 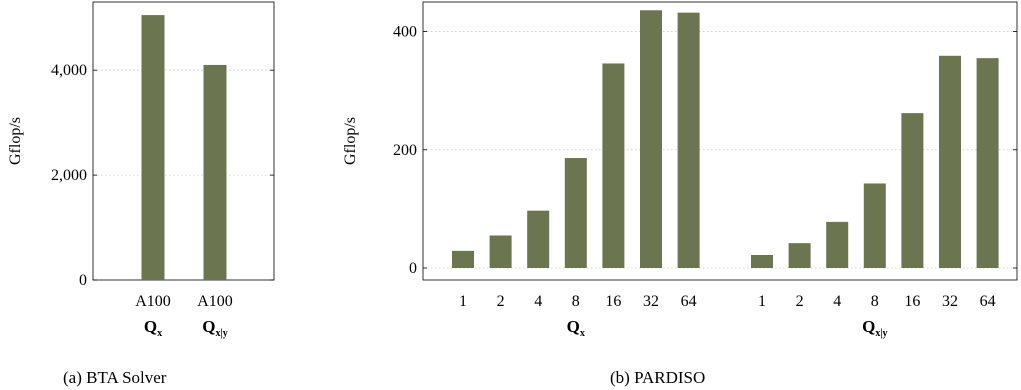 I want to click on y-tick-label: 200, so click(x=405, y=150).